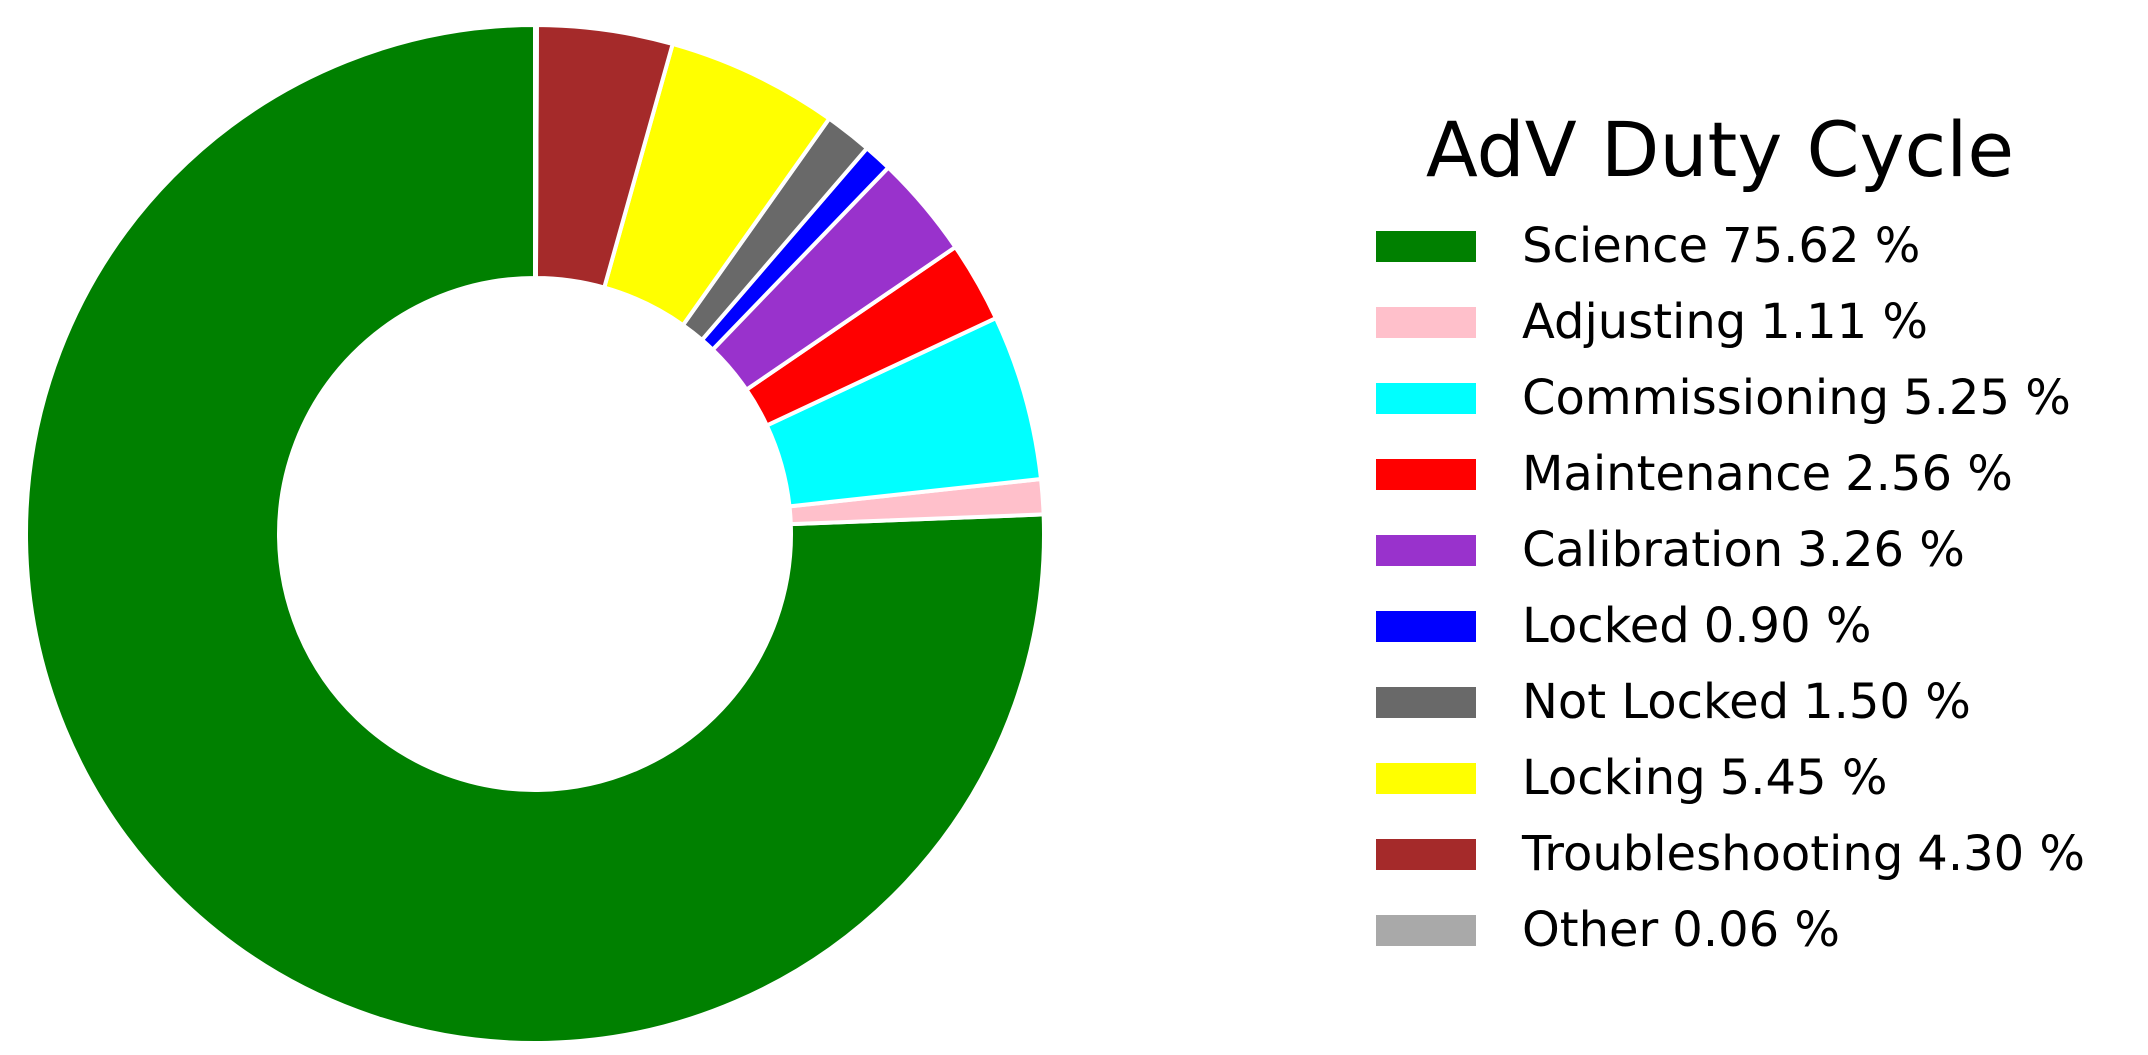  I want to click on legend-label: Commissioning 5.25 %, so click(1796, 398).